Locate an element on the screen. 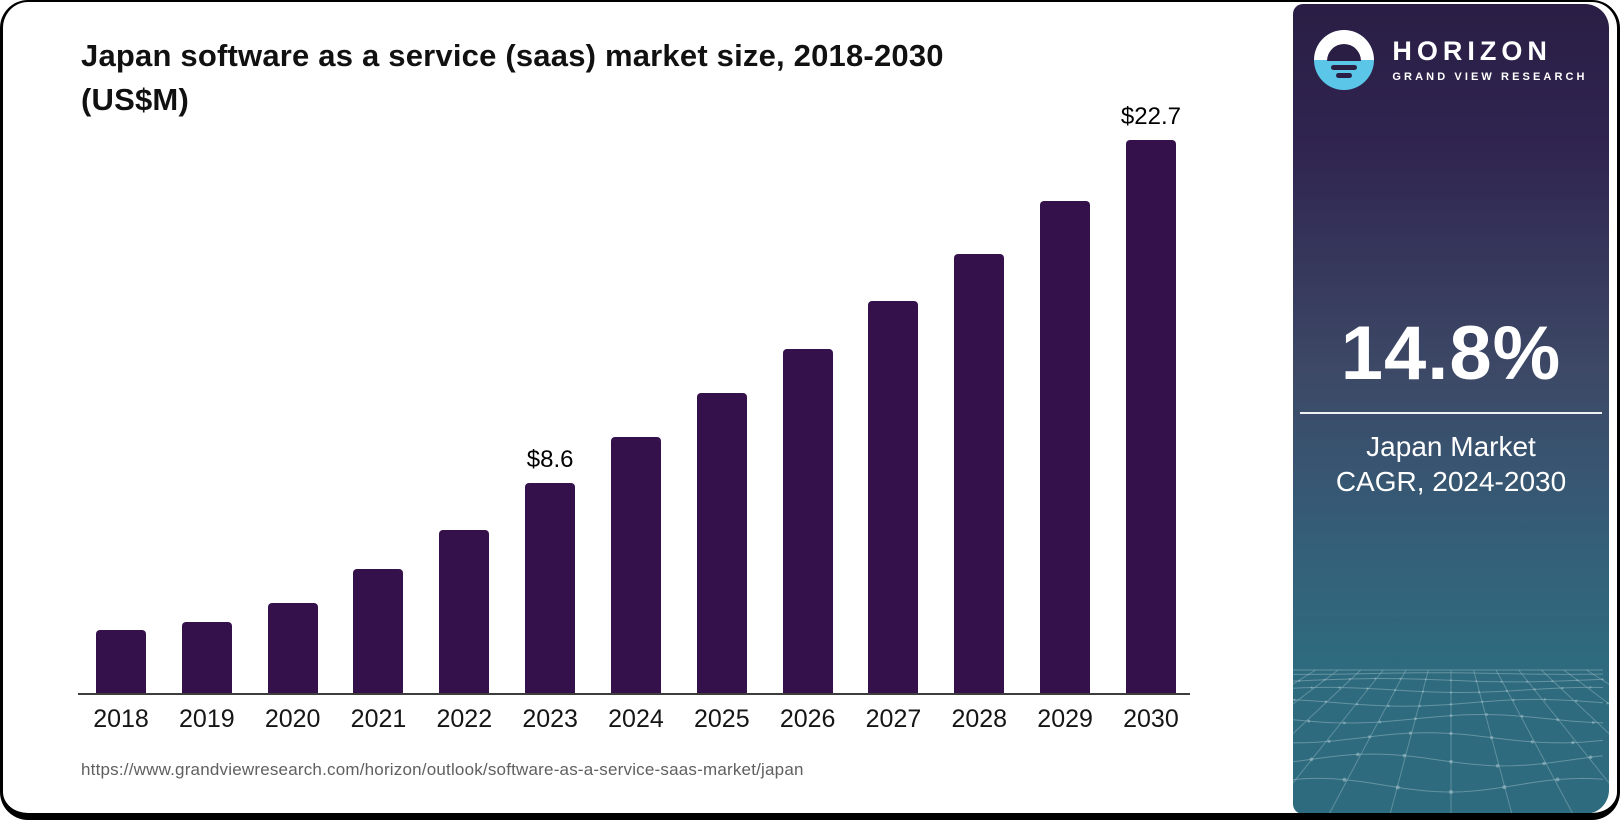  x-tick-2025: 2025 is located at coordinates (721, 719).